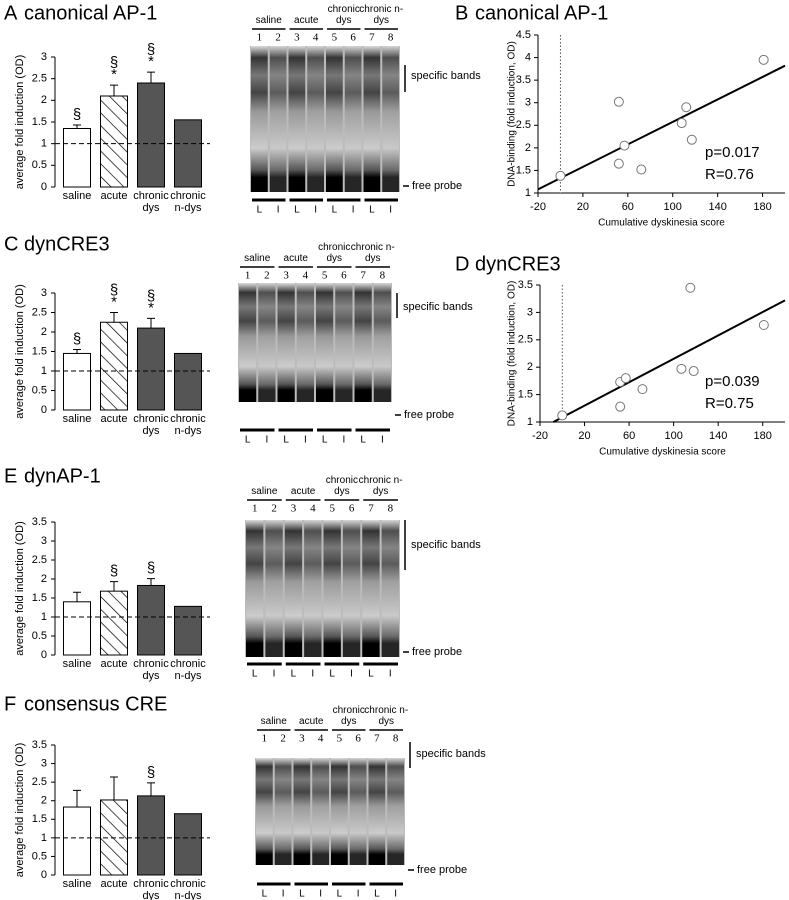  Describe the element at coordinates (44, 57) in the screenshot. I see `y-tick-label: 3` at that location.